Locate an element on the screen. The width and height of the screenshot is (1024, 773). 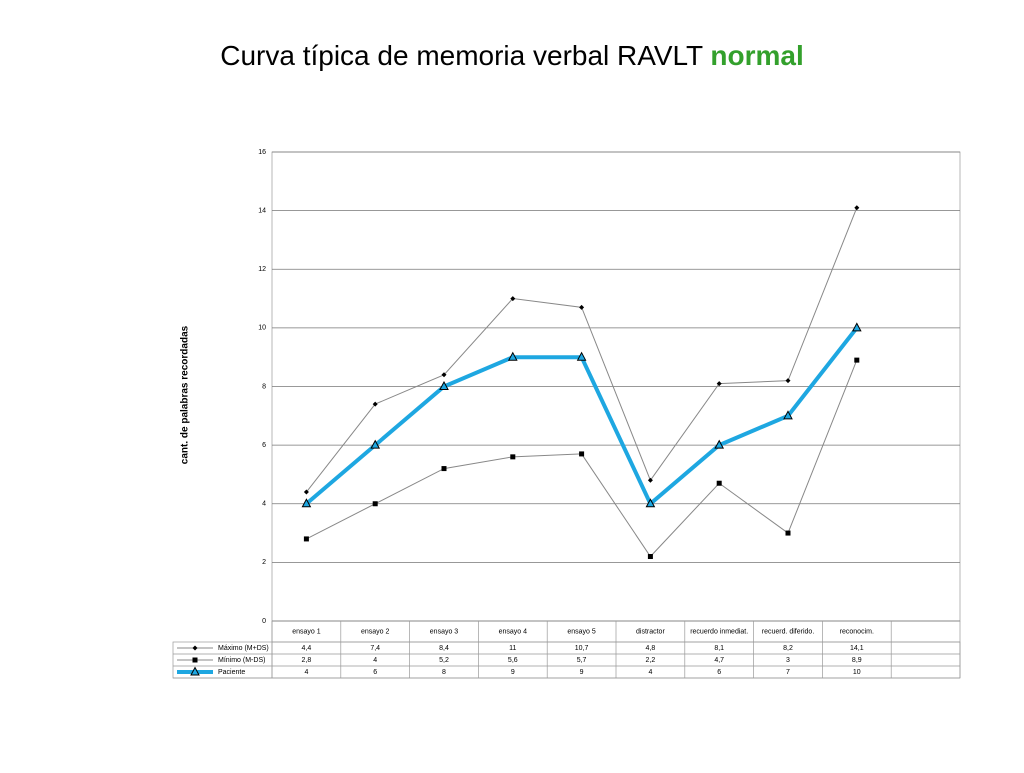
table-value: 4,4 is located at coordinates (307, 648).